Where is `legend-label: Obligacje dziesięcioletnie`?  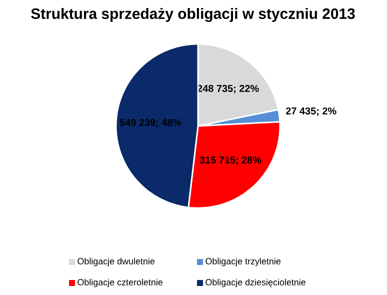
legend-label: Obligacje dziesięcioletnie is located at coordinates (256, 283).